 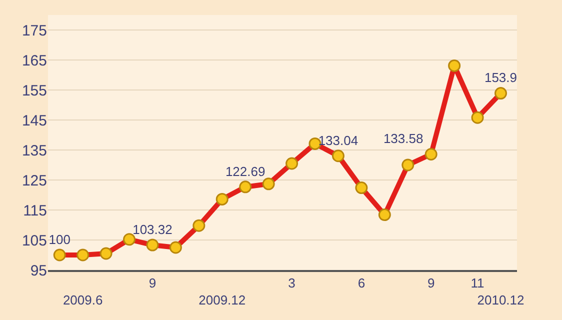 I want to click on y-tick-label: 175, so click(x=34, y=31).